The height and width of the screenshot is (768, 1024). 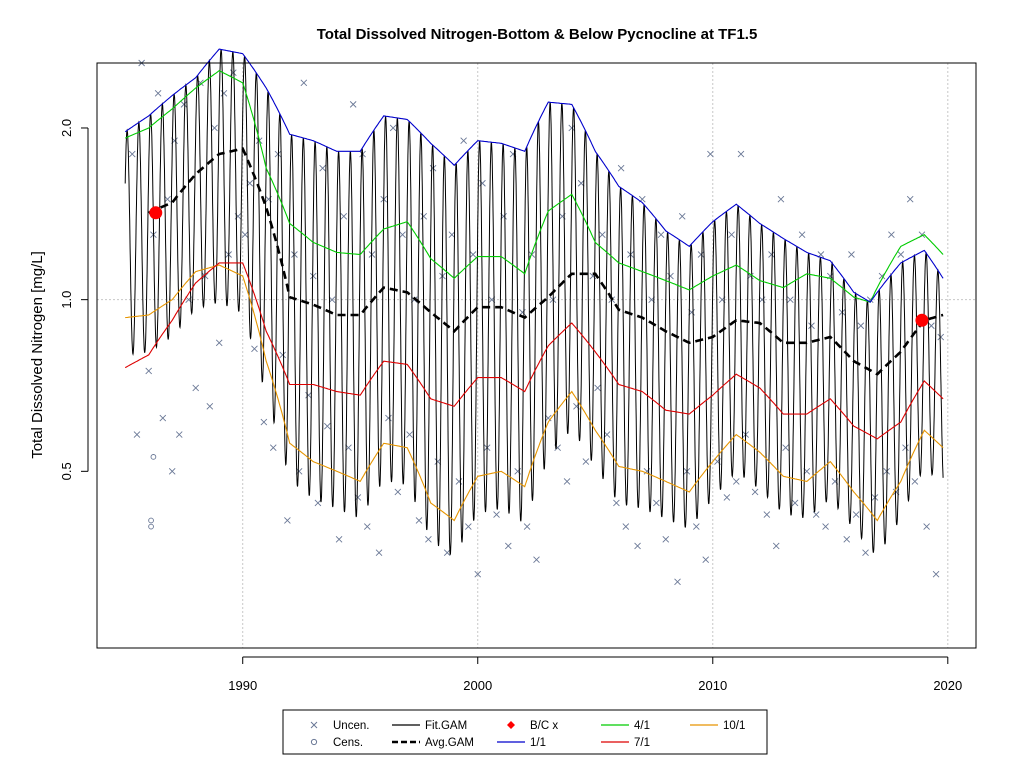 What do you see at coordinates (156, 213) in the screenshot?
I see `bc-point` at bounding box center [156, 213].